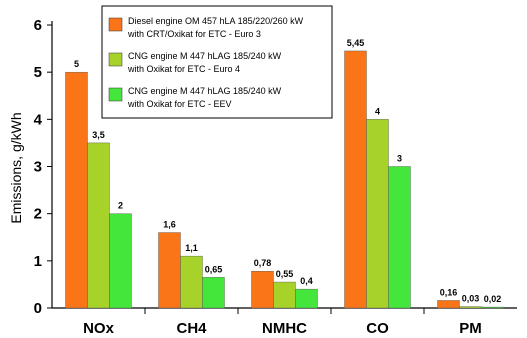 The height and width of the screenshot is (338, 527). I want to click on y-tick-label: 1, so click(38, 261).